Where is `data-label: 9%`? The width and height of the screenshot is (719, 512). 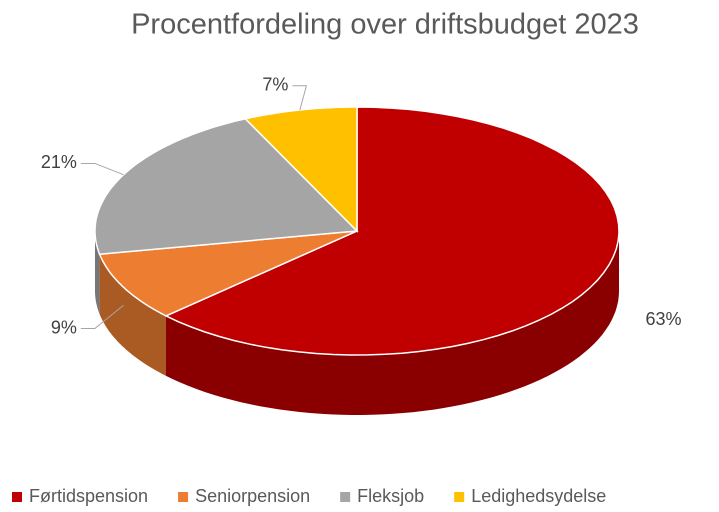
data-label: 9% is located at coordinates (64, 327).